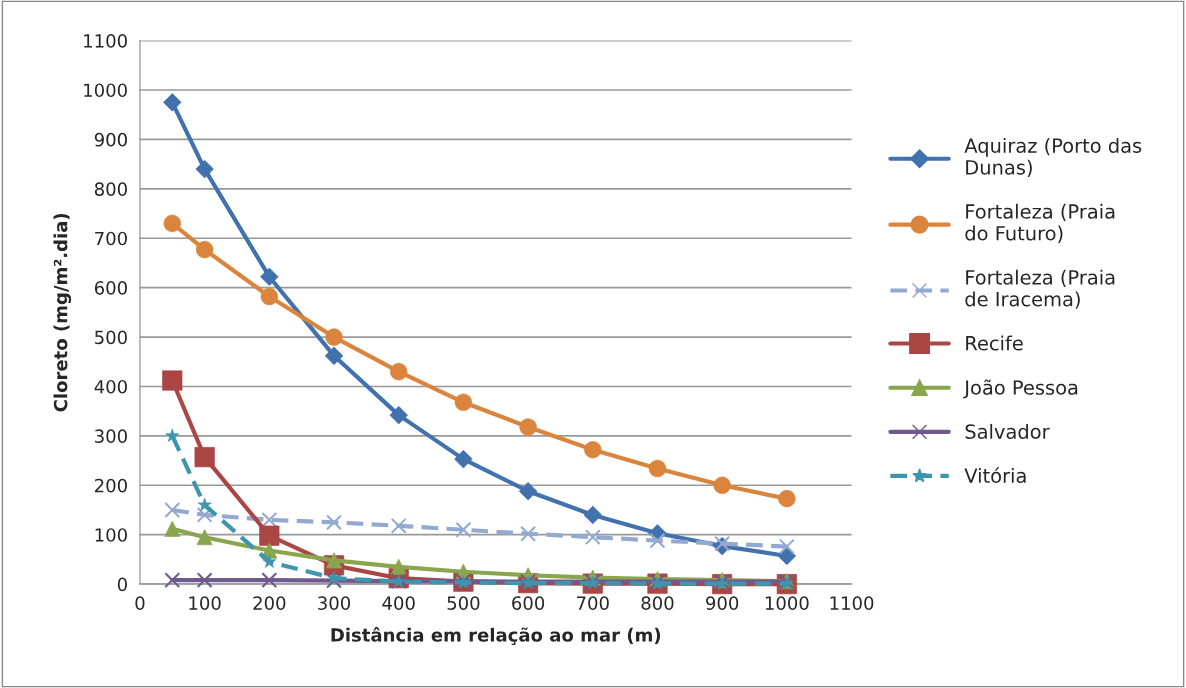 The height and width of the screenshot is (688, 1186). I want to click on legend-label: Vitória, so click(995, 475).